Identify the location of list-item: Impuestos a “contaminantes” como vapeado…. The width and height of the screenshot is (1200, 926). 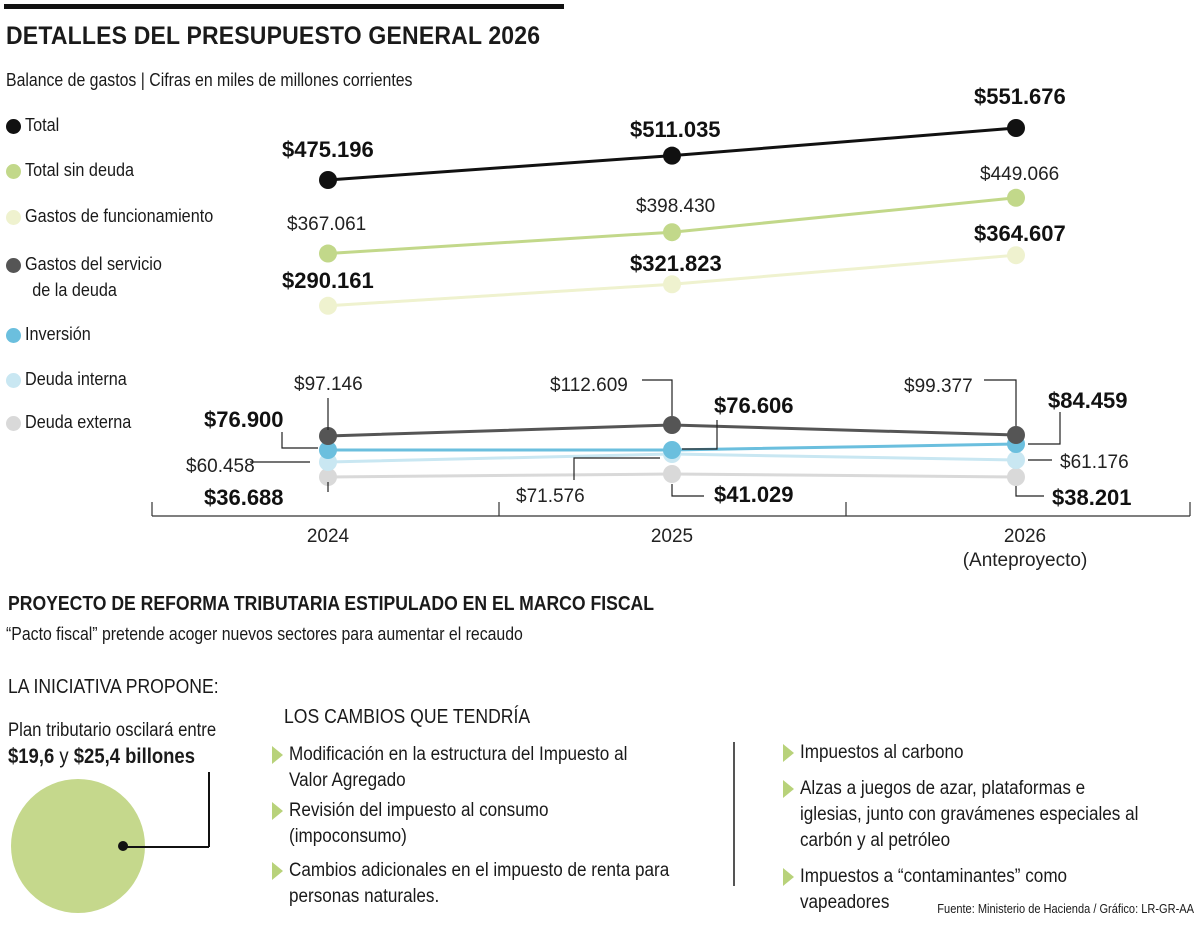
(983, 890).